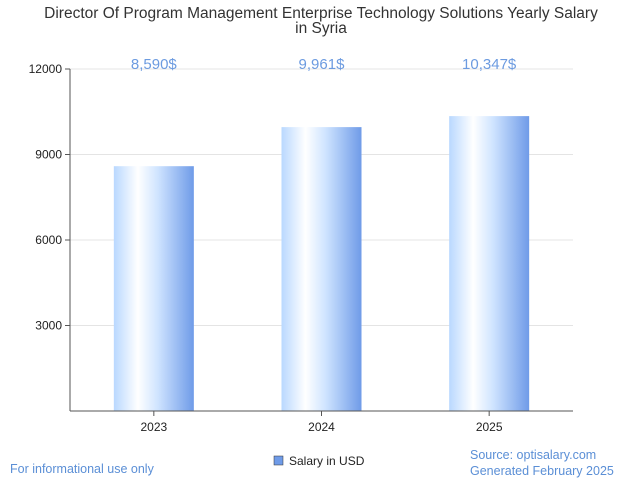 This screenshot has height=482, width=642. What do you see at coordinates (154, 64) in the screenshot?
I see `data-label-2023: 8,590$` at bounding box center [154, 64].